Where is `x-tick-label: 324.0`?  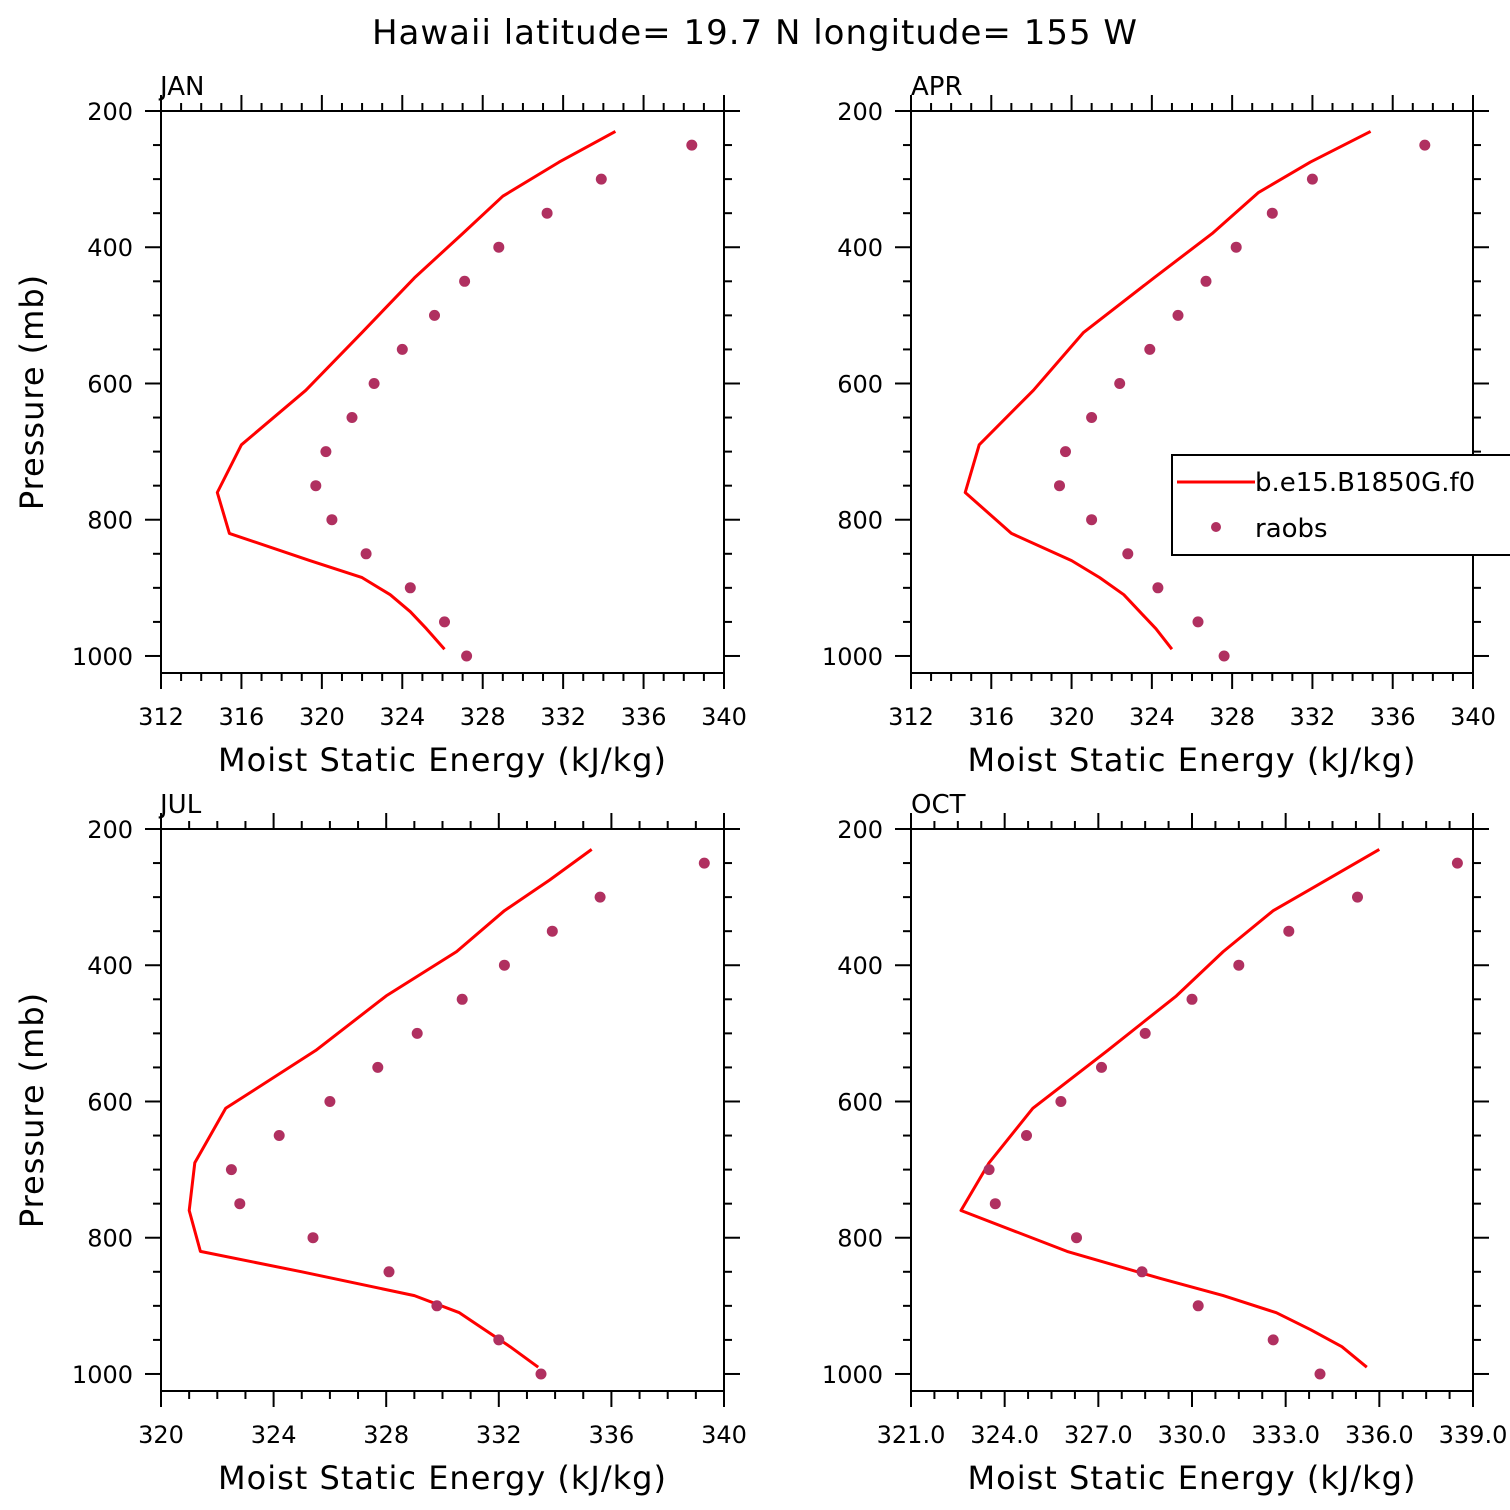
x-tick-label: 324.0 is located at coordinates (1004, 1435).